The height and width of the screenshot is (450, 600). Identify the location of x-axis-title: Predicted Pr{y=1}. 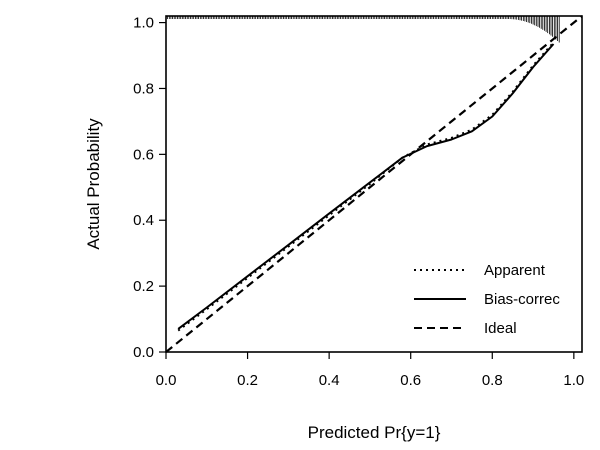
(374, 432).